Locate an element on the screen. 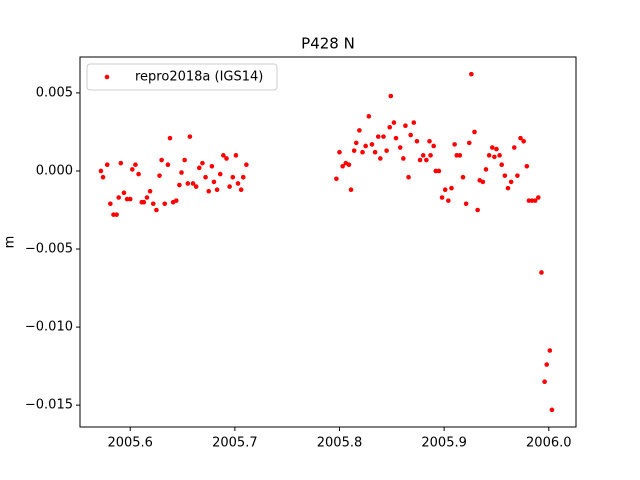 Image resolution: width=640 pixels, height=480 pixels. legend-box is located at coordinates (182, 77).